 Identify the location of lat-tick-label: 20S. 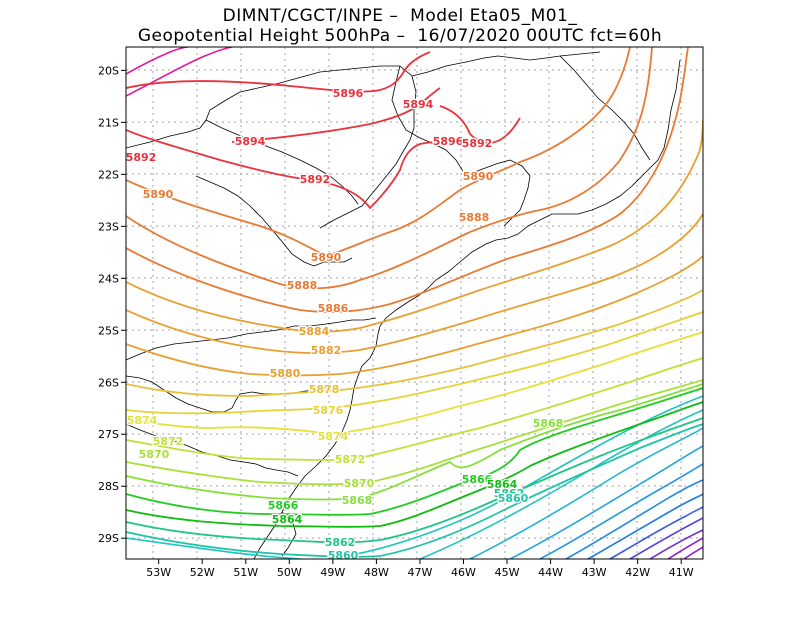
(108, 70).